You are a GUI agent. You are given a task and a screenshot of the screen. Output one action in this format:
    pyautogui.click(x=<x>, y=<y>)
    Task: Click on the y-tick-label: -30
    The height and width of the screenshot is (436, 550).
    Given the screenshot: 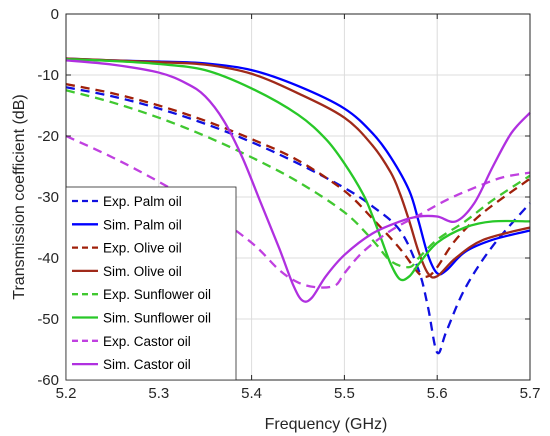 What is the action you would take?
    pyautogui.click(x=48, y=197)
    